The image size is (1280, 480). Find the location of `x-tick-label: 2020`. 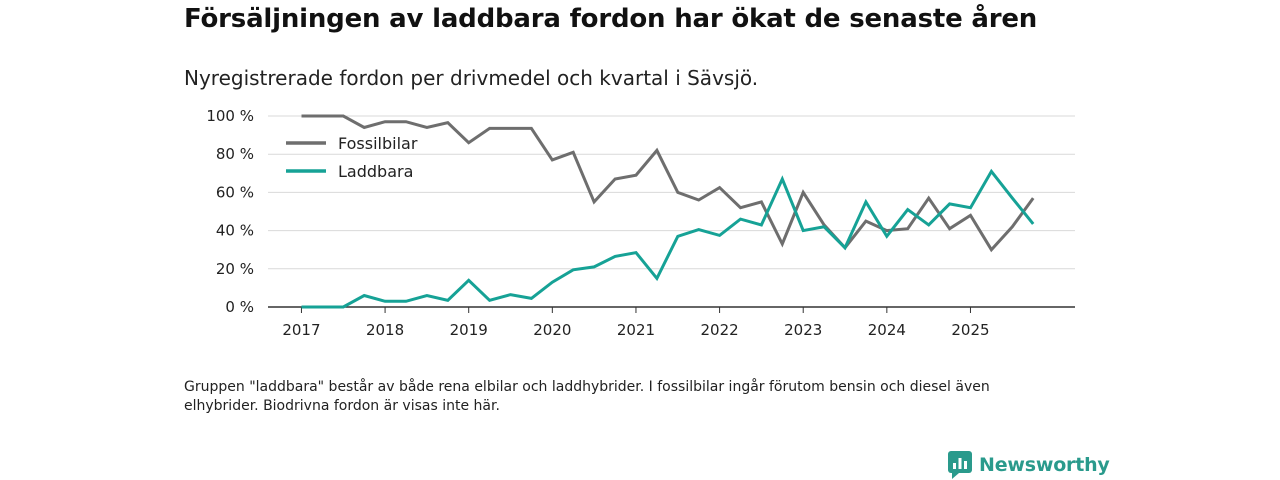

x-tick-label: 2020 is located at coordinates (552, 330).